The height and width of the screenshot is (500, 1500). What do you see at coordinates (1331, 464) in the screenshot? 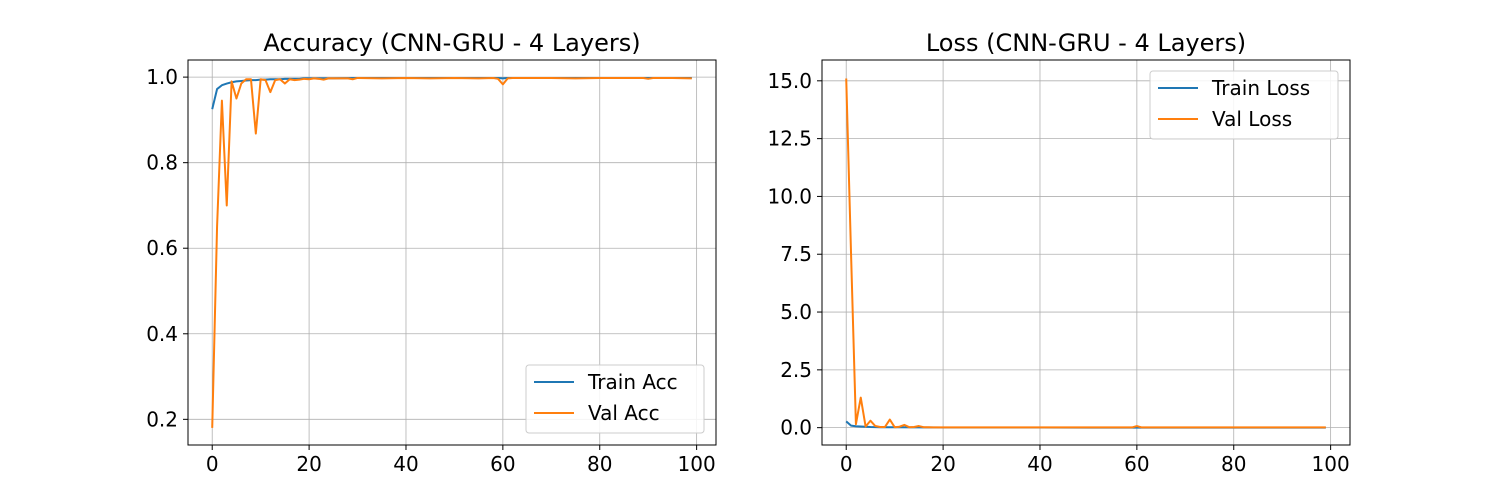
I see `loss-x-tick-label-5: 100` at bounding box center [1331, 464].